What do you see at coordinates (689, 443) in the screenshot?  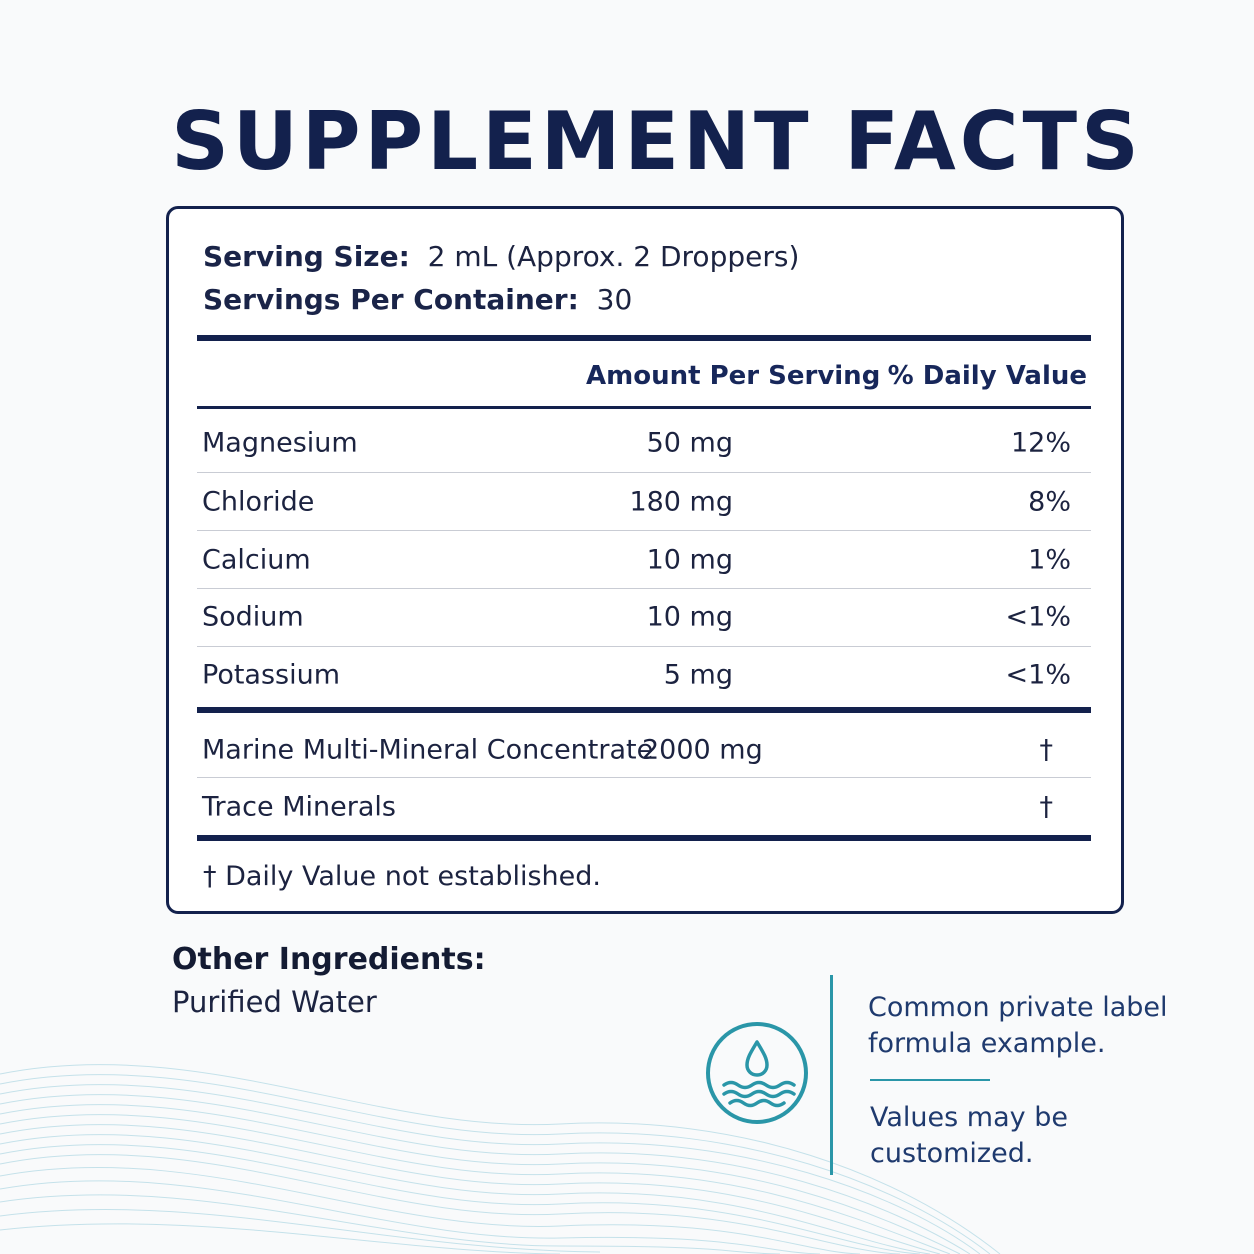 I see `nutrient-amount: 50 mg` at bounding box center [689, 443].